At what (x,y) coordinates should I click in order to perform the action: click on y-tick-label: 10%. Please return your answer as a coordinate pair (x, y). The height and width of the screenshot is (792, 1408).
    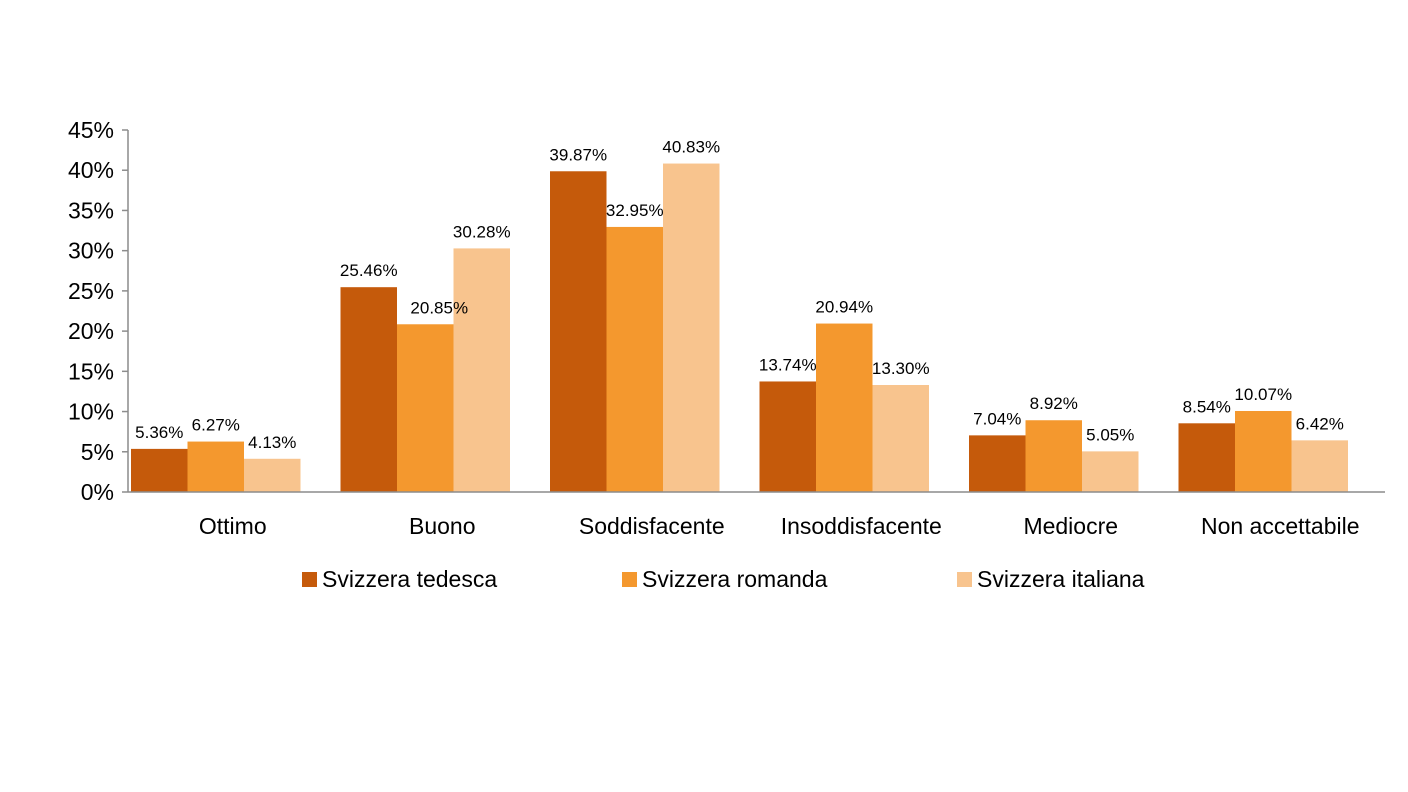
    Looking at the image, I should click on (91, 412).